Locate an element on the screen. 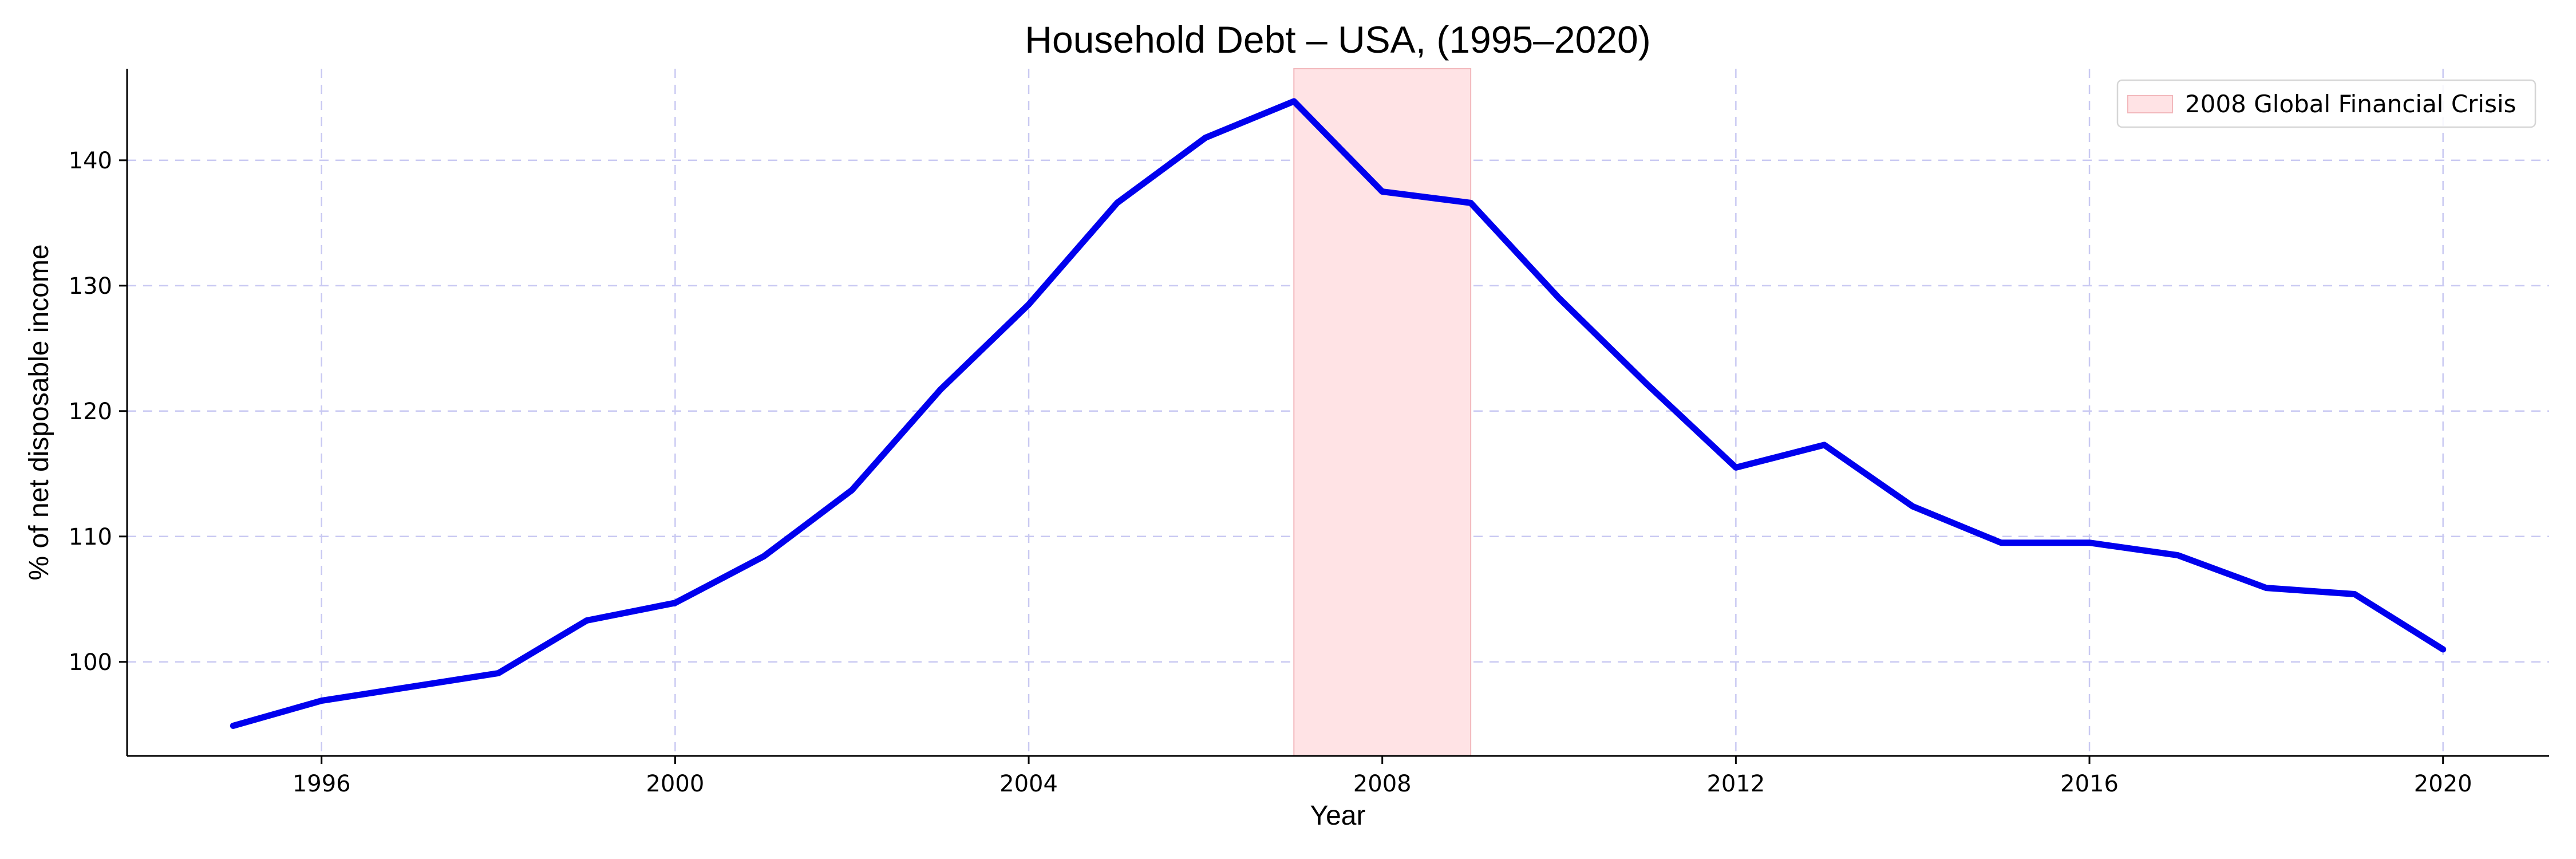  x-tick-label: 2000 is located at coordinates (675, 784).